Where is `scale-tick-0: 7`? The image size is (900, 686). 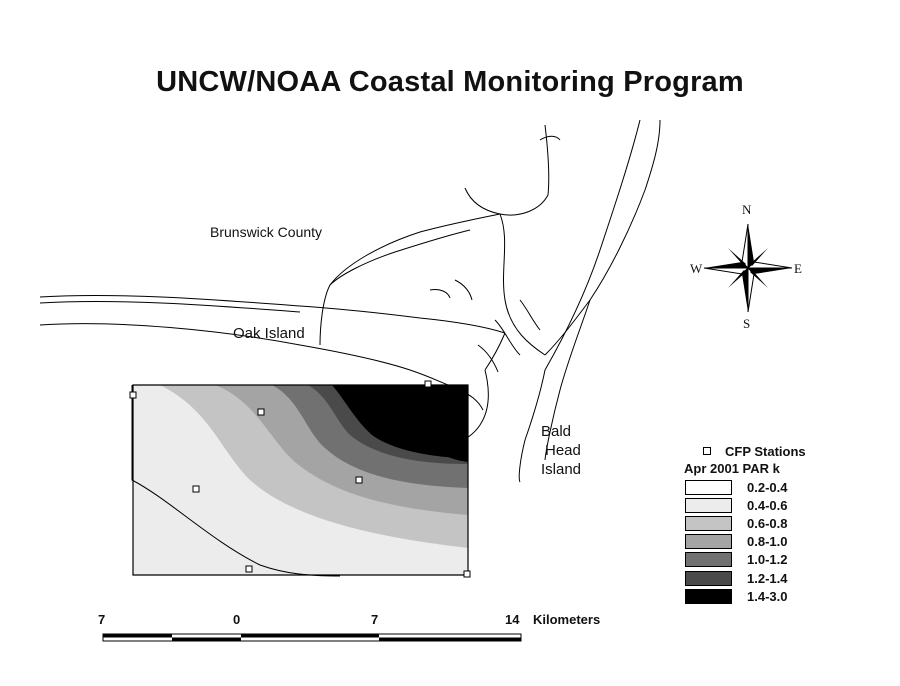
scale-tick-0: 7 is located at coordinates (102, 619).